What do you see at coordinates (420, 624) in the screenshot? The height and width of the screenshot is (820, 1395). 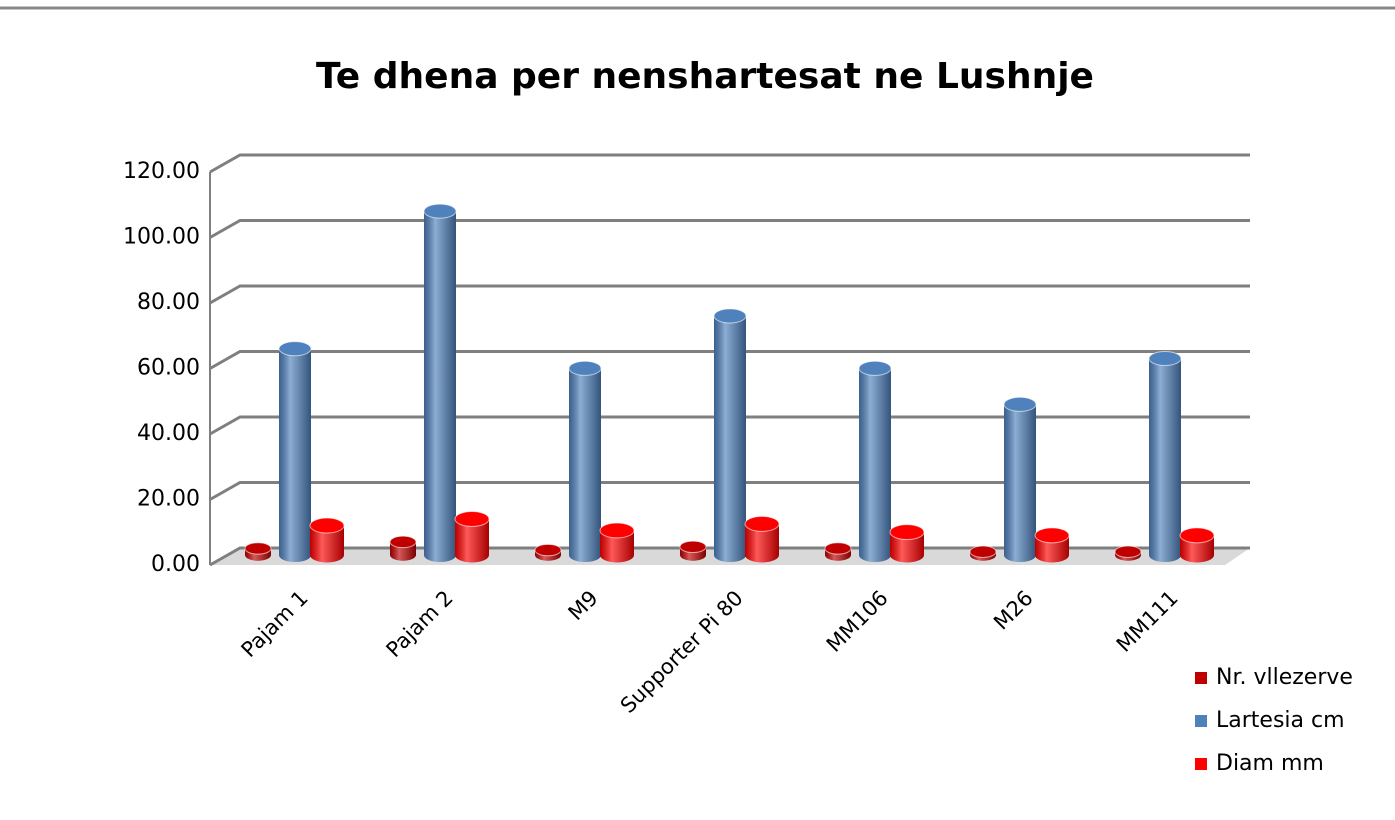 I see `x-tick-label: Pajam 2` at bounding box center [420, 624].